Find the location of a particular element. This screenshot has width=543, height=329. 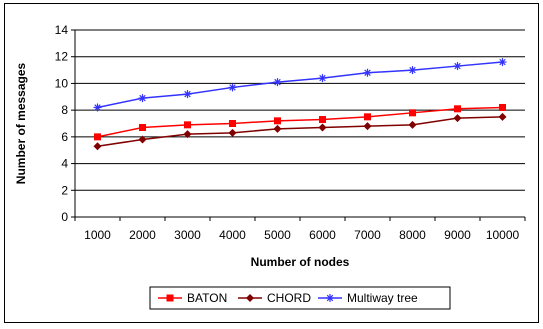

legend-box is located at coordinates (300, 298).